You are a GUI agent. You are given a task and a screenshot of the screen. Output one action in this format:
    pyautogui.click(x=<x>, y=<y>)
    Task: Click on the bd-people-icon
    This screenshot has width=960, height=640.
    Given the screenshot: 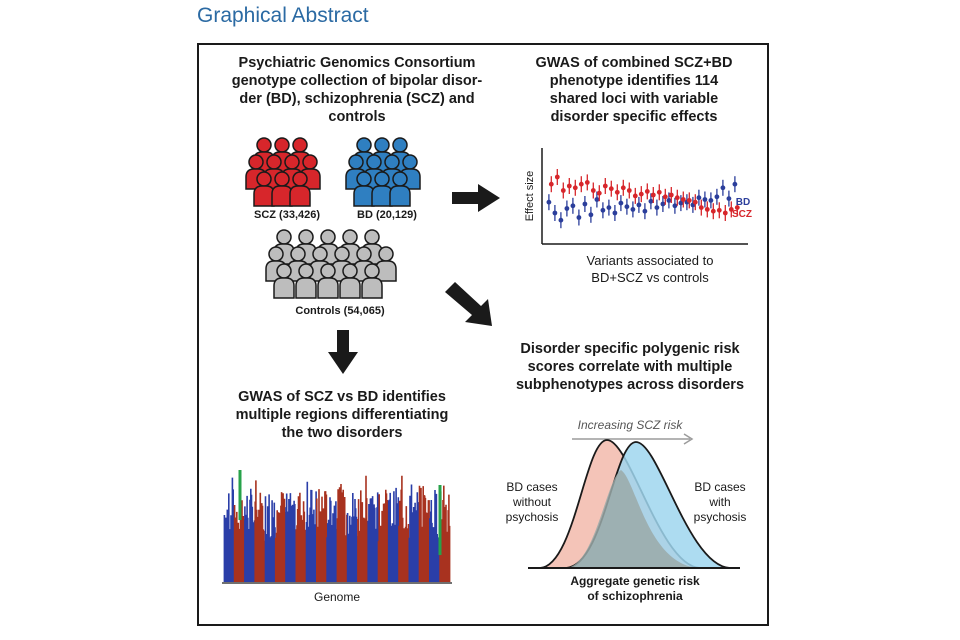 What is the action you would take?
    pyautogui.click(x=383, y=172)
    